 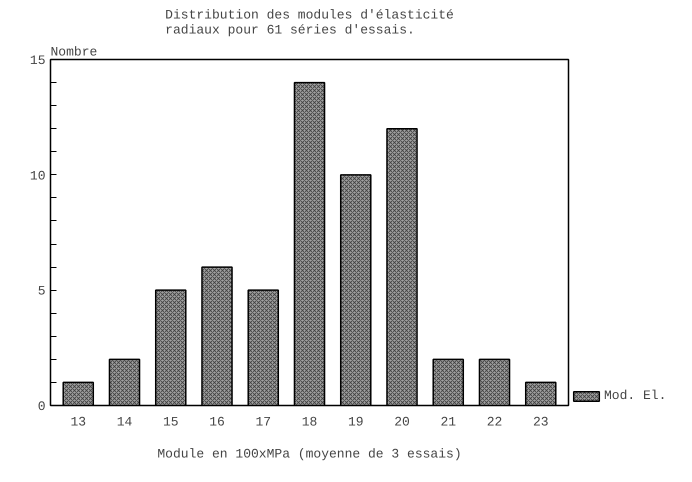 What do you see at coordinates (402, 422) in the screenshot?
I see `x-tick-label: 20` at bounding box center [402, 422].